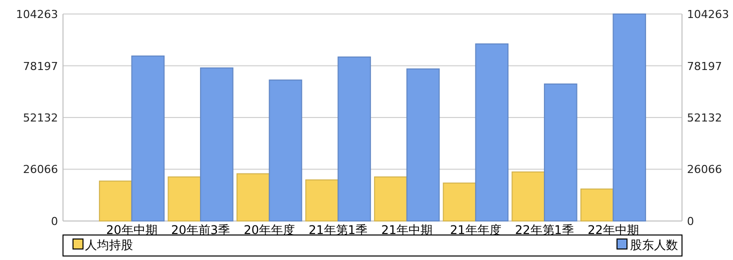  What do you see at coordinates (40, 66) in the screenshot?
I see `y-tick-label: 78197` at bounding box center [40, 66].